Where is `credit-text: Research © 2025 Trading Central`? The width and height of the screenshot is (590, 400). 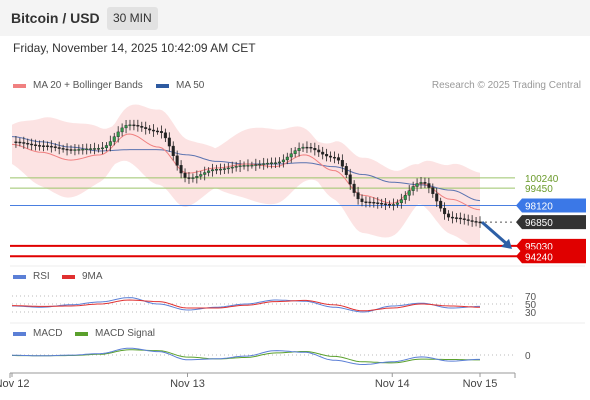
credit-text: Research © 2025 Trading Central is located at coordinates (506, 85).